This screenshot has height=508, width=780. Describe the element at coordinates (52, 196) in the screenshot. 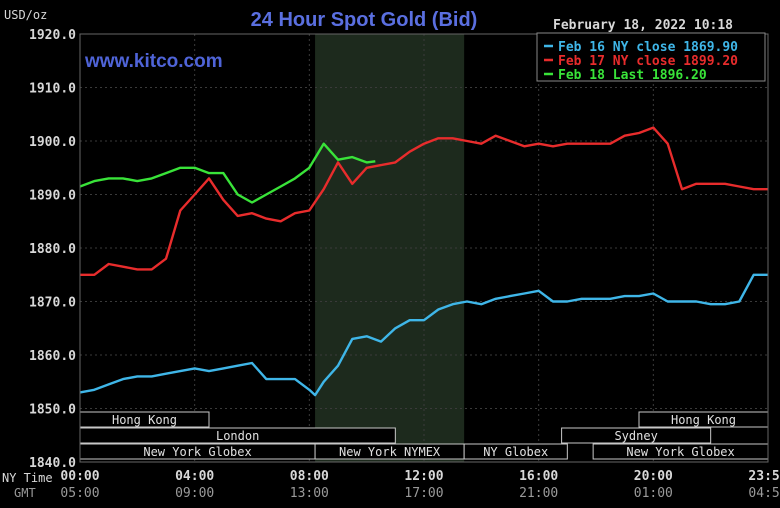

I see `y-tick-label: 1890.0` at that location.